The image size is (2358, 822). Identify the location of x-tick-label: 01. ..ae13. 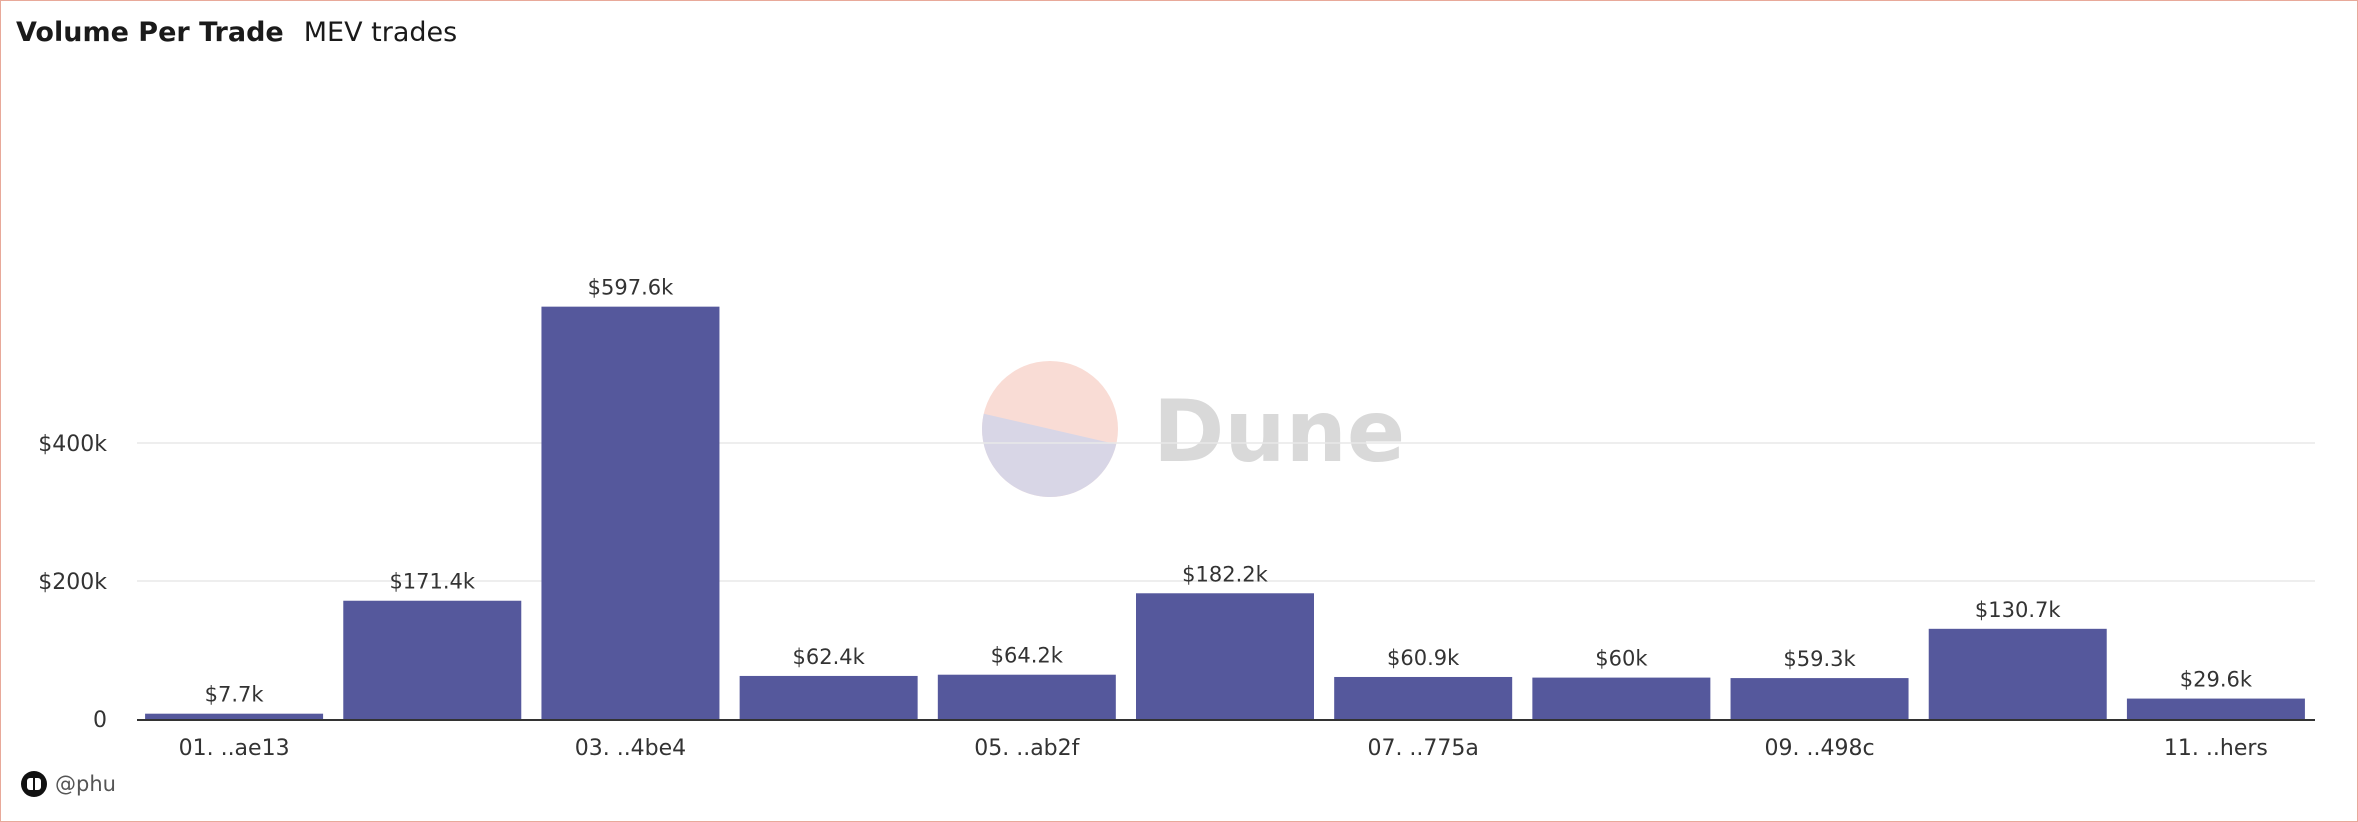
(234, 748).